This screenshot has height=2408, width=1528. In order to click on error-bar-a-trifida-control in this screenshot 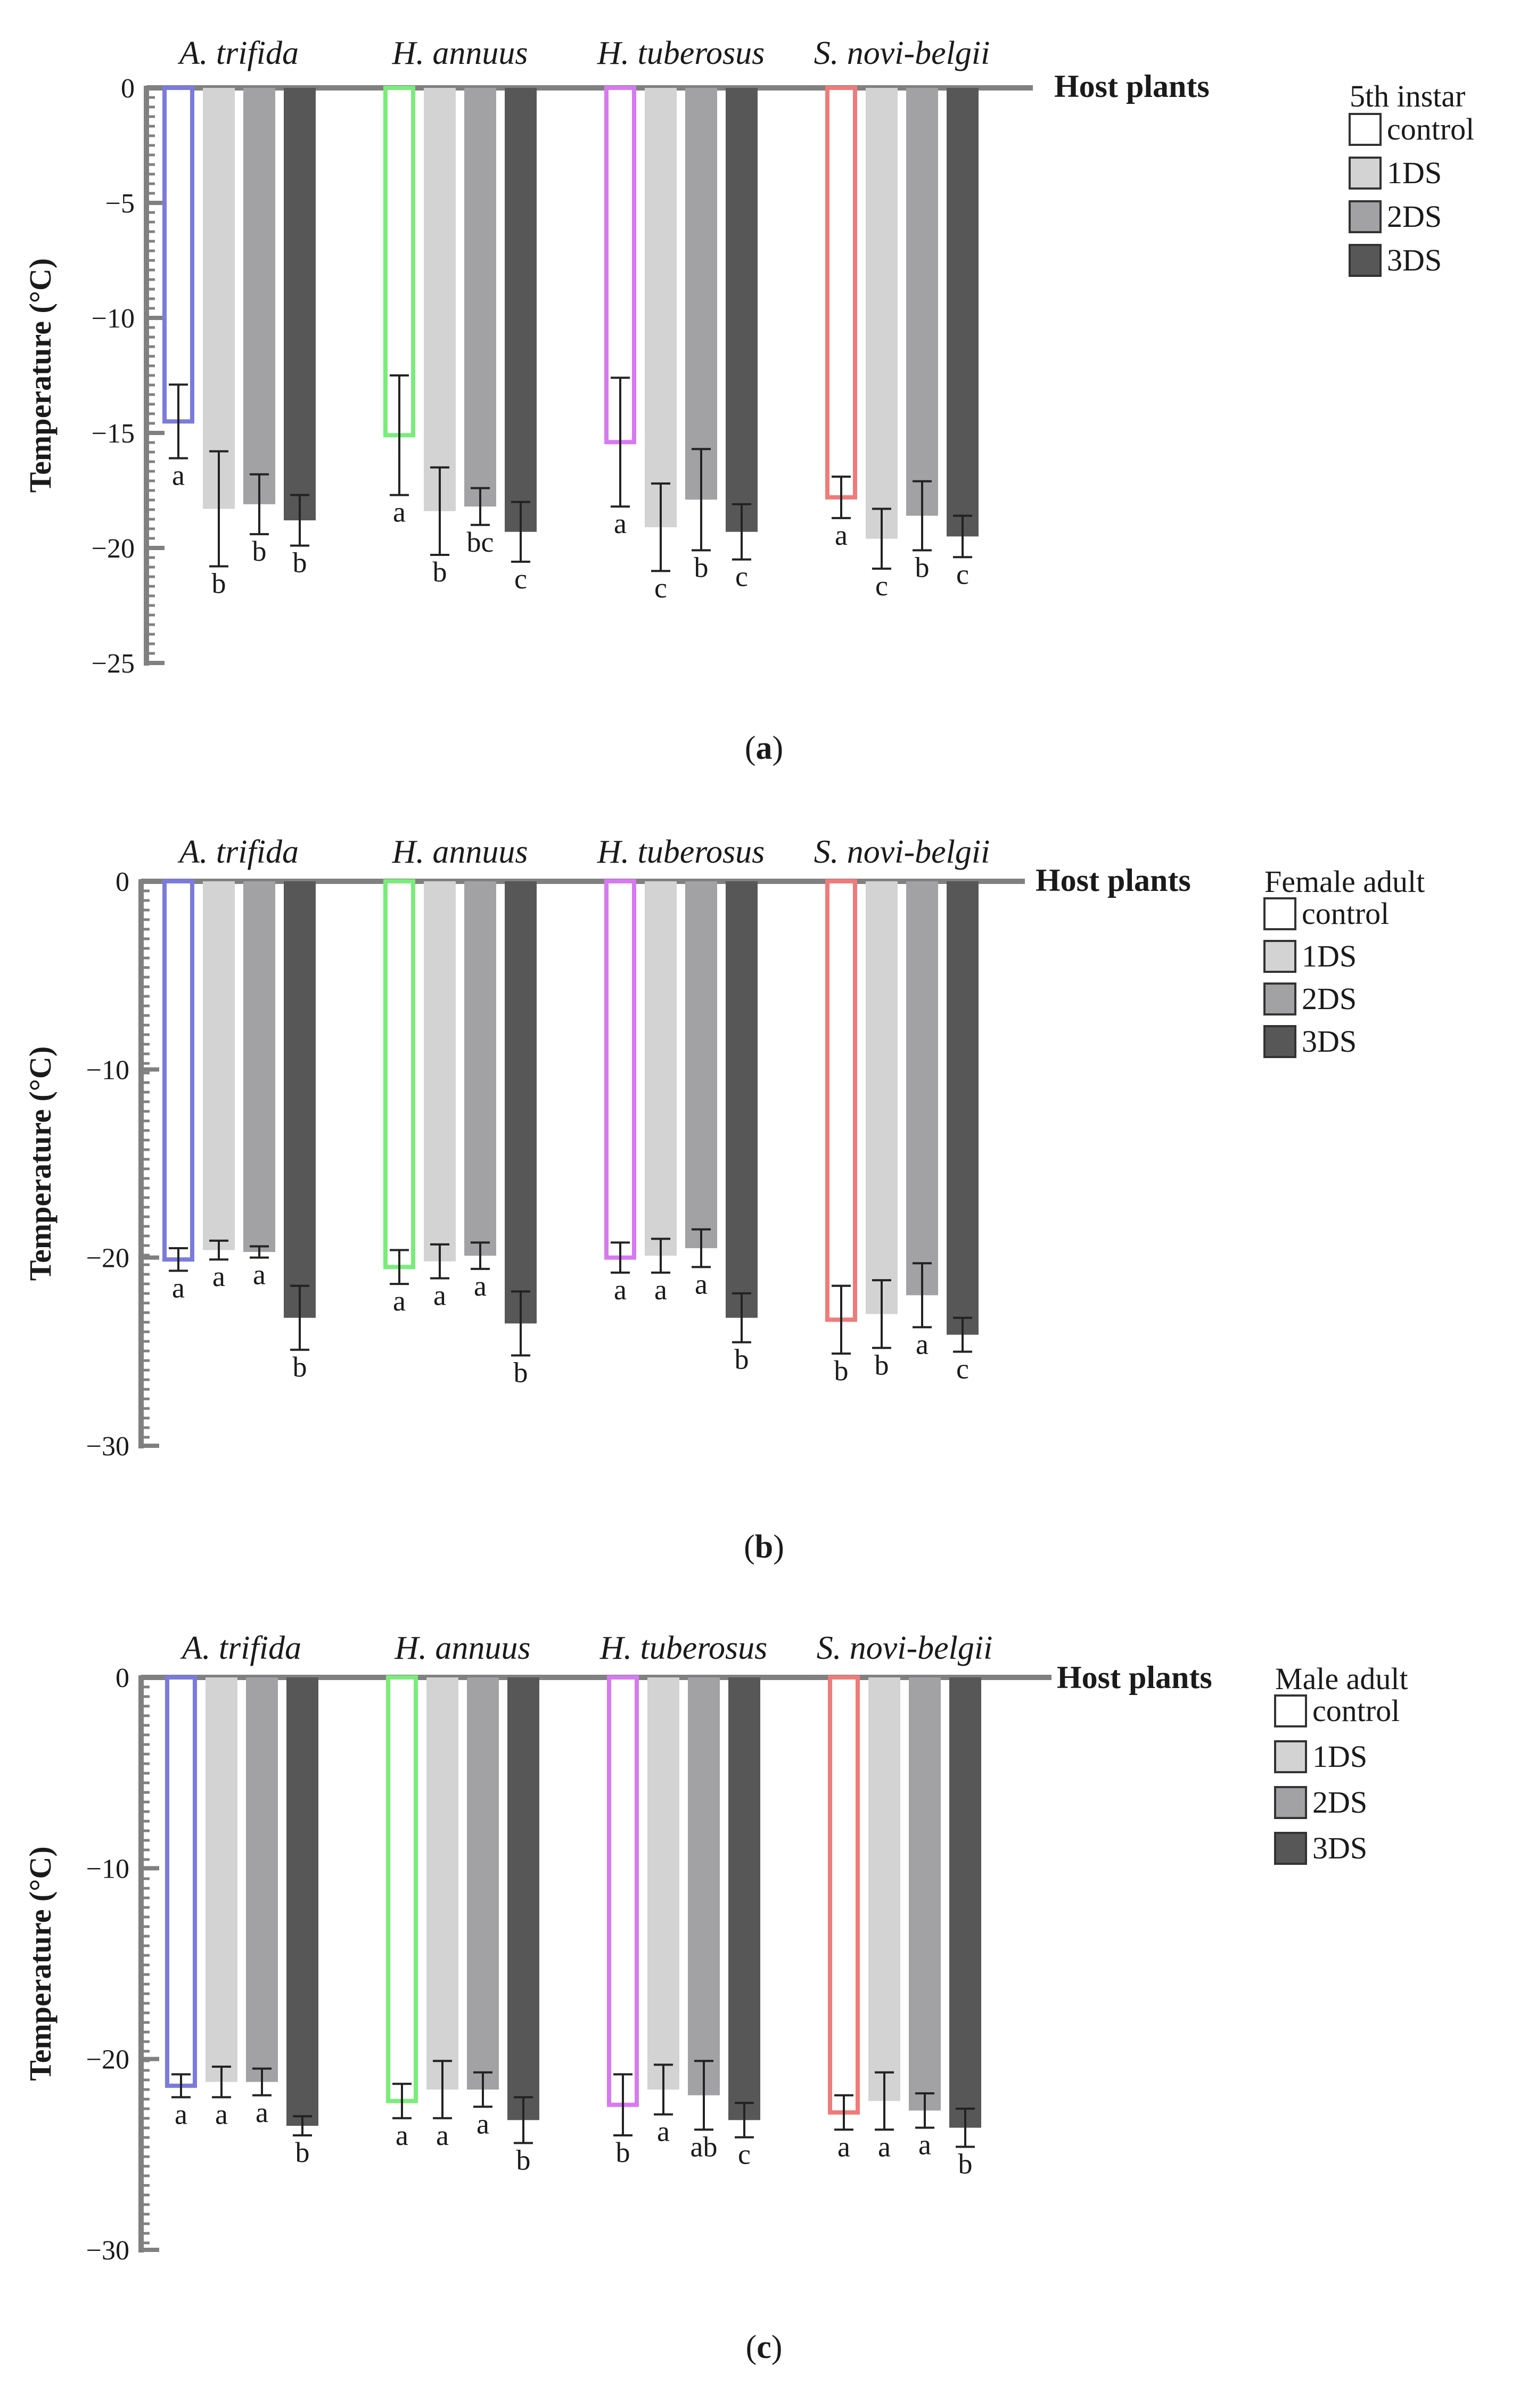, I will do `click(181, 2086)`.